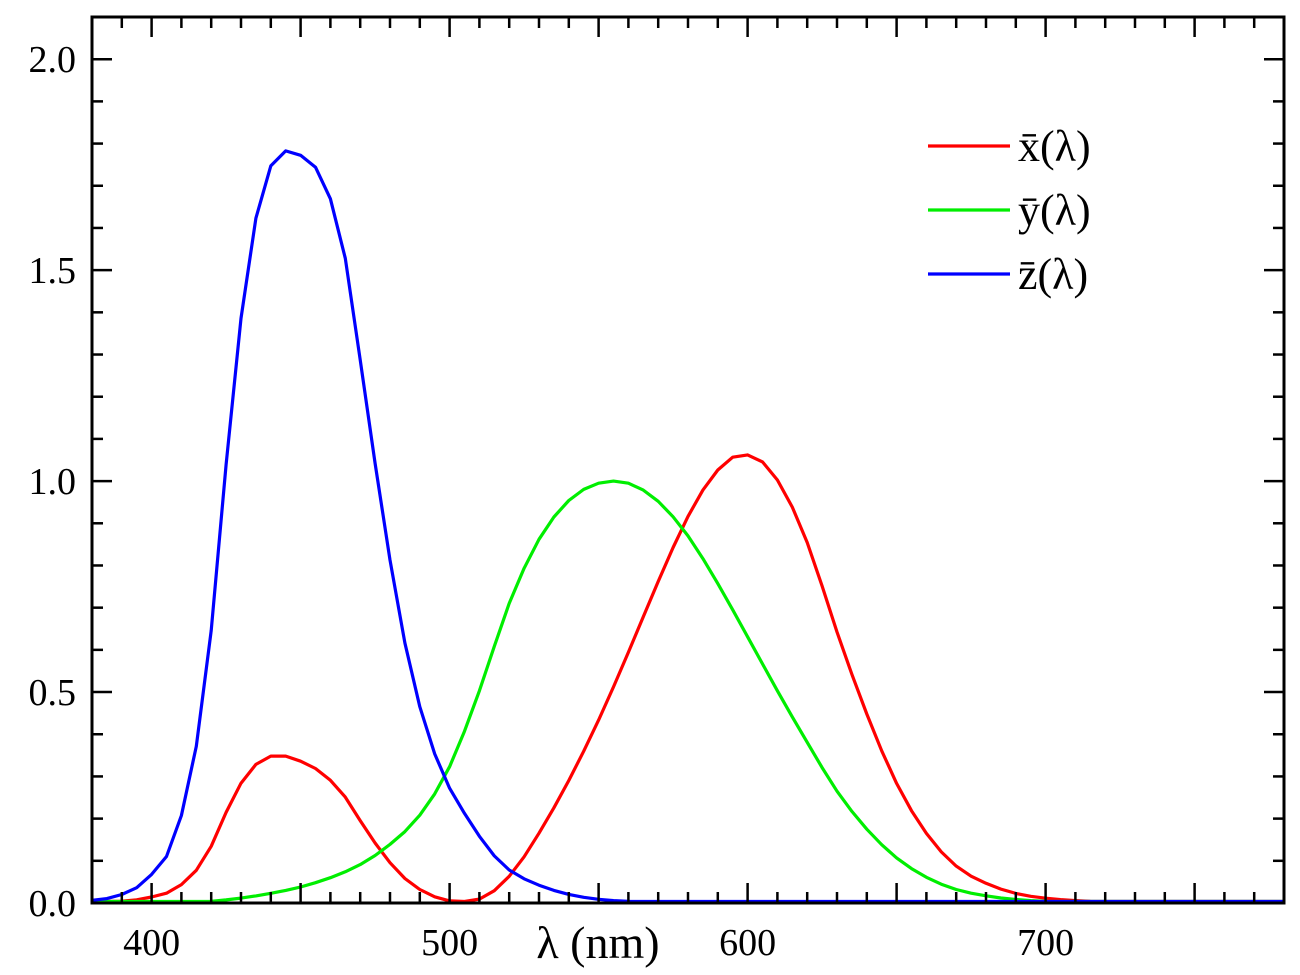 This screenshot has height=975, width=1300. Describe the element at coordinates (53, 271) in the screenshot. I see `y-tick-label: 1.5` at that location.